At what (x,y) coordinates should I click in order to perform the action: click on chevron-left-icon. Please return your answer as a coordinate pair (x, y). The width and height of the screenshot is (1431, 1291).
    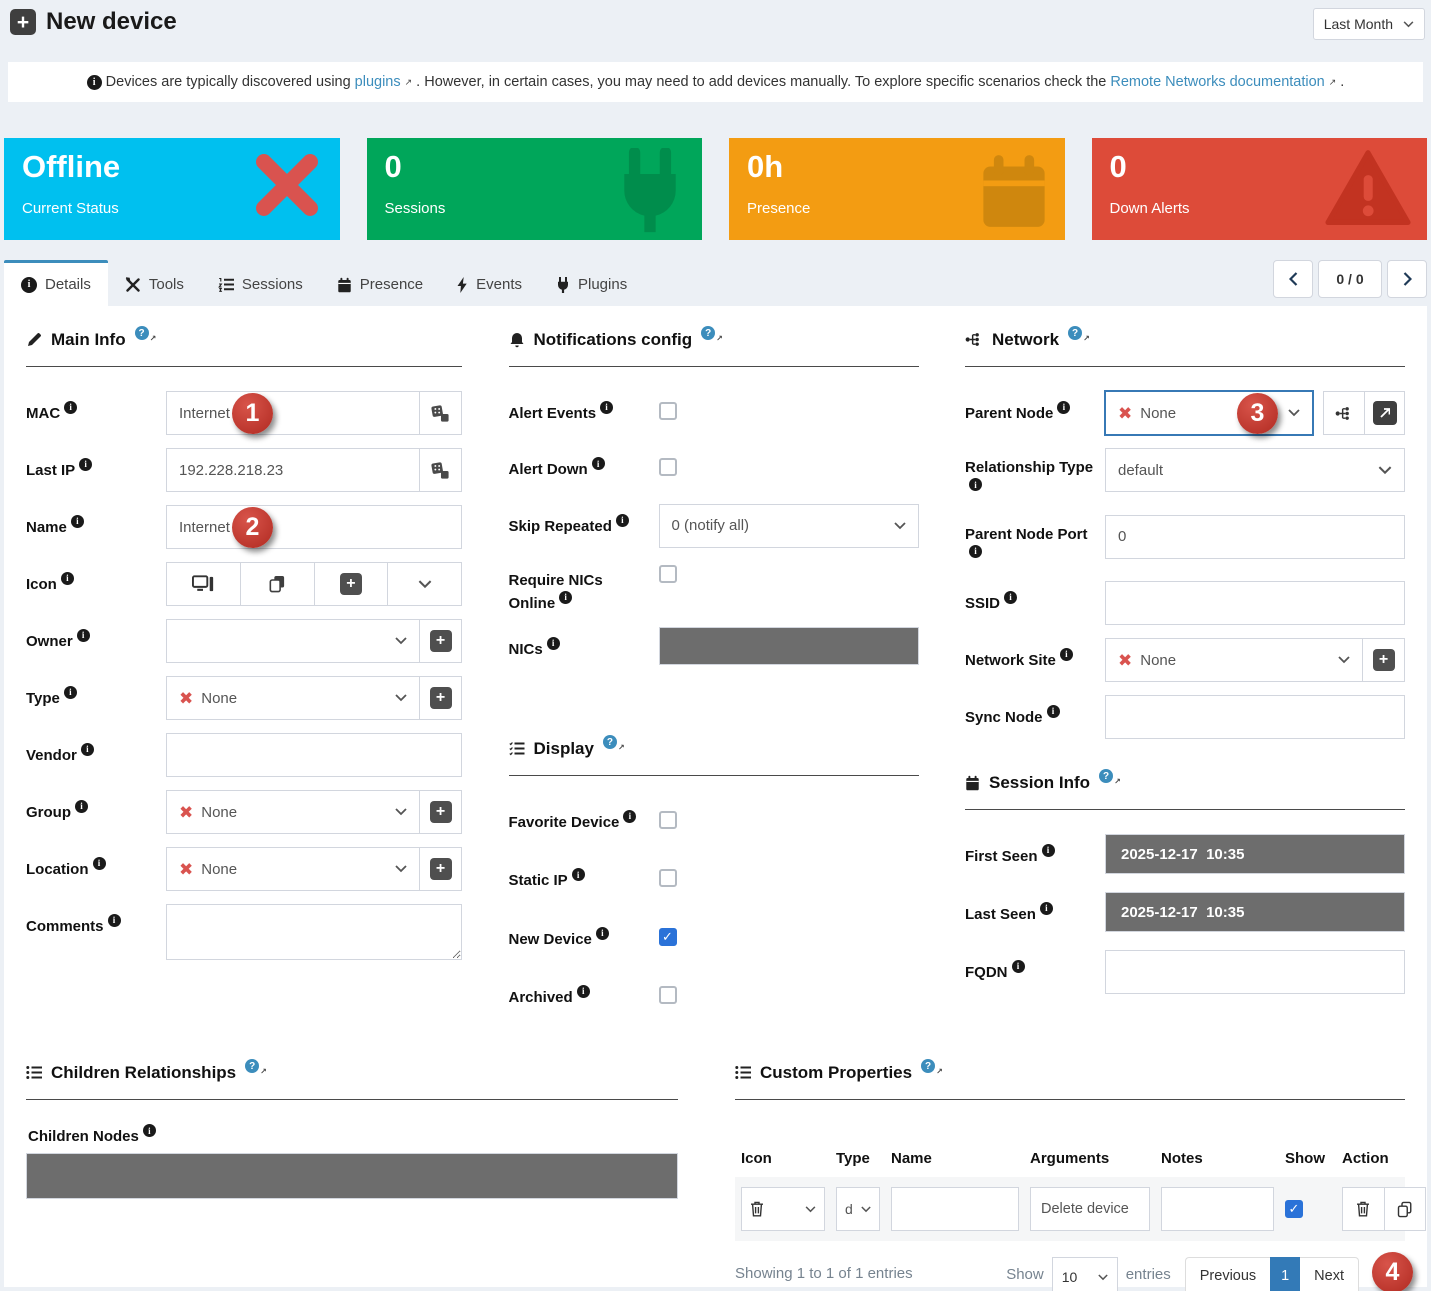
    Looking at the image, I should click on (1292, 279).